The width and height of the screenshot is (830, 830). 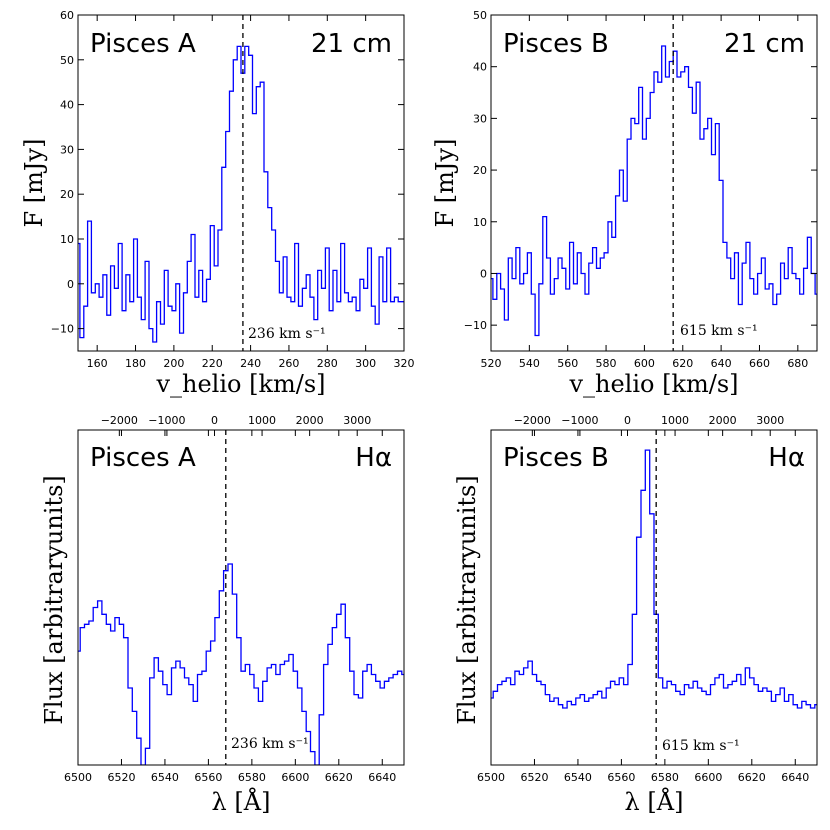 I want to click on x-tick-label: 640, so click(x=721, y=363).